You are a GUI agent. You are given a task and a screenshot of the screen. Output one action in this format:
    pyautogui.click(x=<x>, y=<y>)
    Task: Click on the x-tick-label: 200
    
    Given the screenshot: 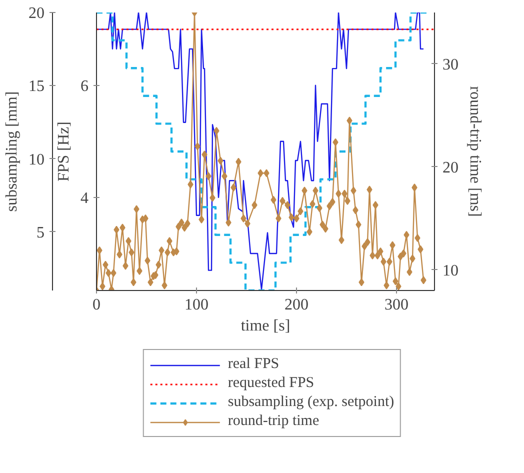 What is the action you would take?
    pyautogui.click(x=296, y=305)
    